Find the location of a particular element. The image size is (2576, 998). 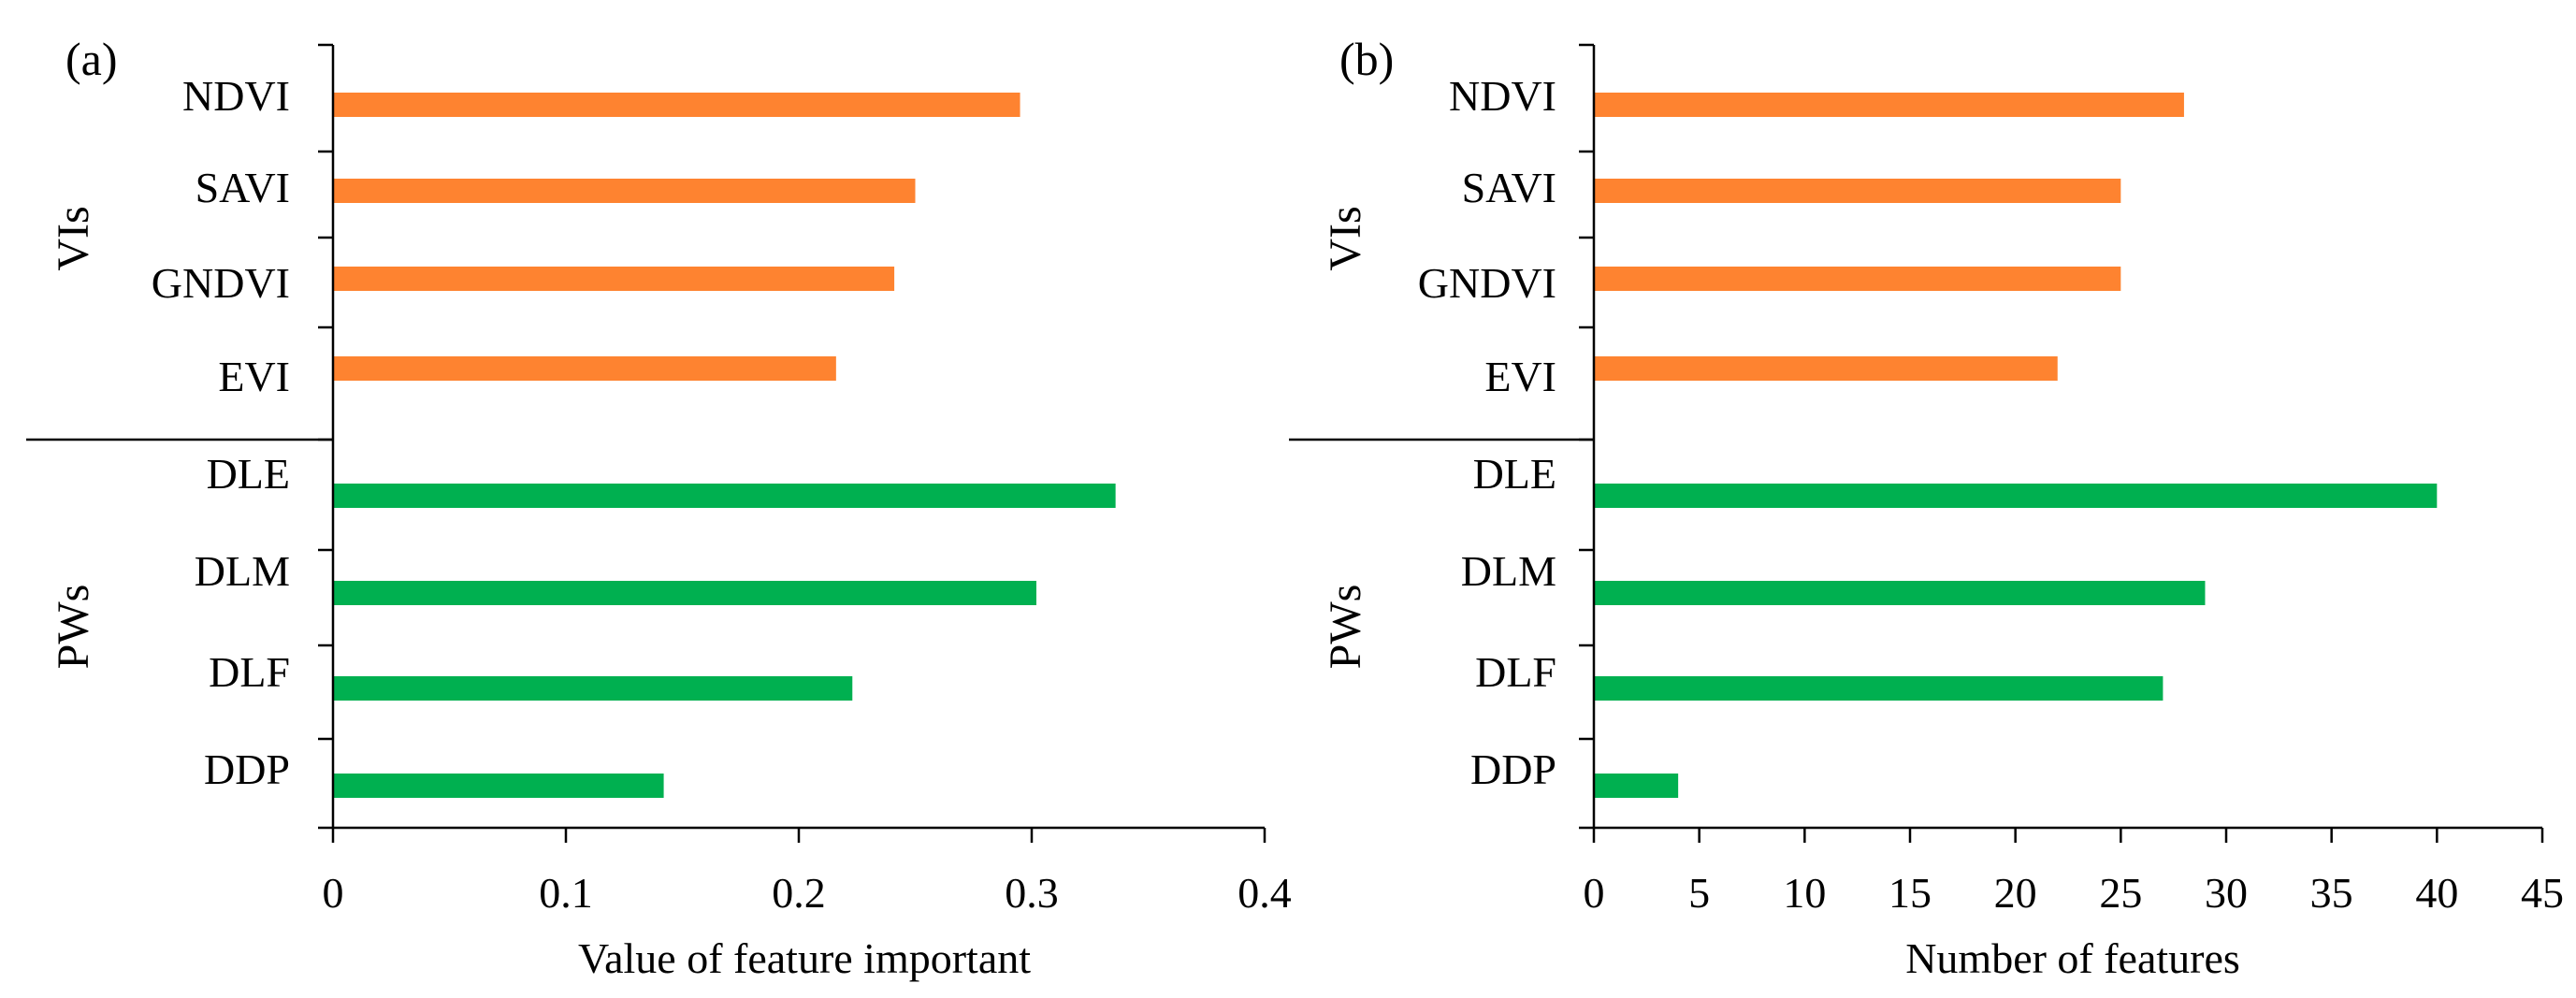

panel-a-x-tick-label: 0.4 is located at coordinates (1264, 893).